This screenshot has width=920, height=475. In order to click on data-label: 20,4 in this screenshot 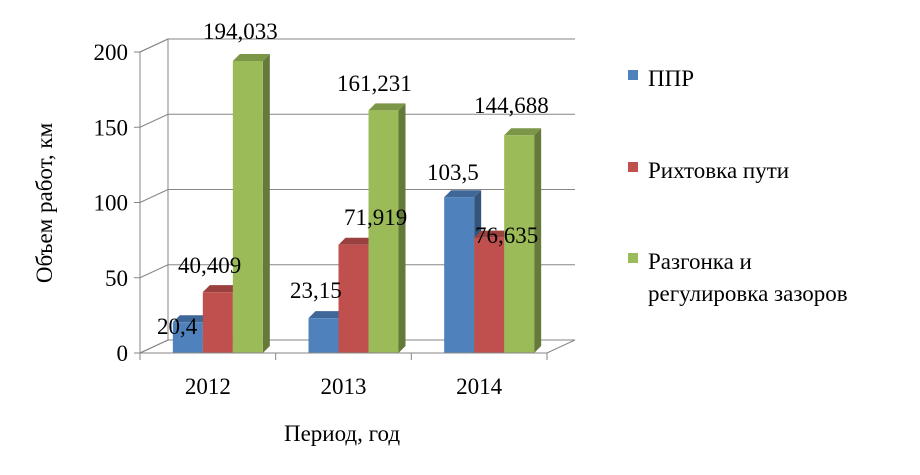, I will do `click(177, 326)`.